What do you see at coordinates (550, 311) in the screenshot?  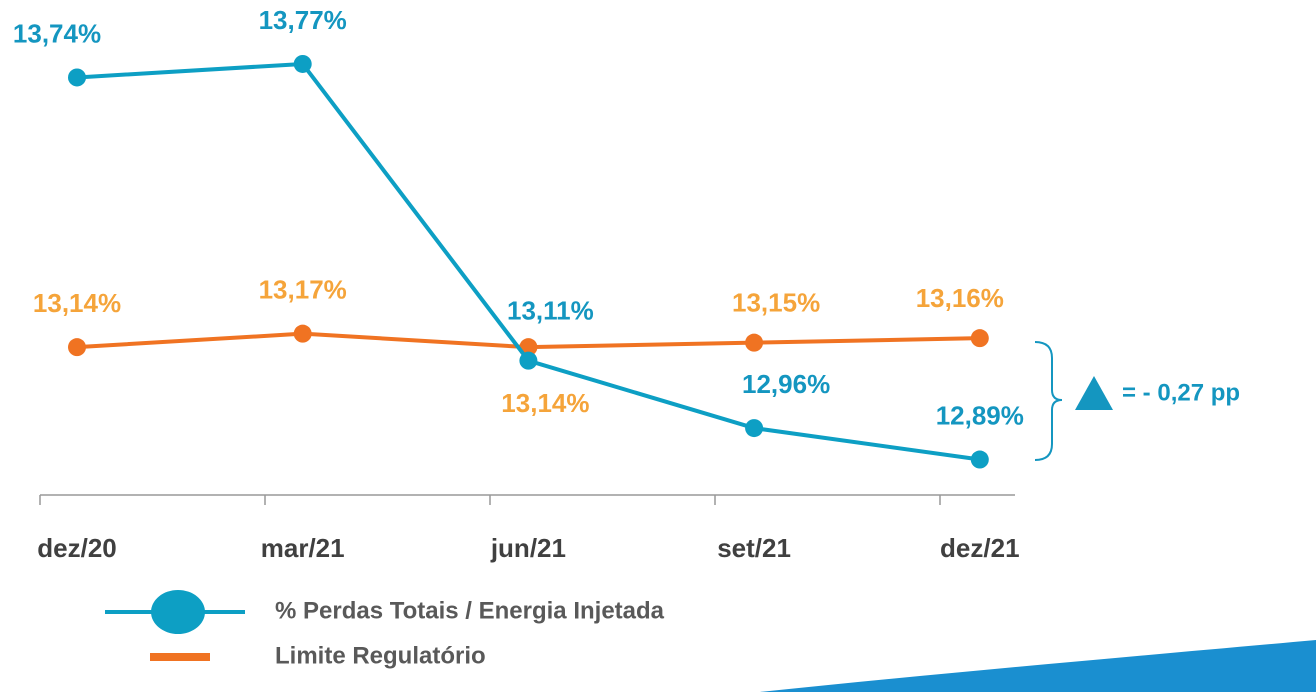 I see `data-label: 13,11%` at bounding box center [550, 311].